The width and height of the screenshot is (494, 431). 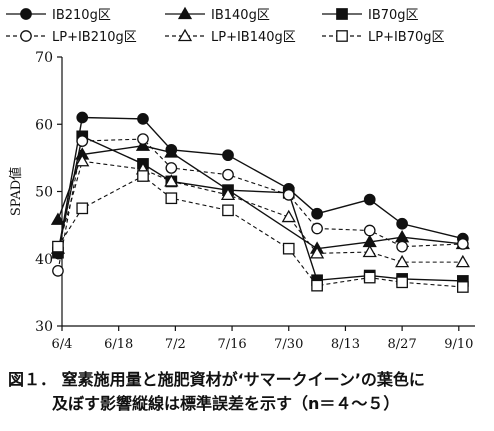 What do you see at coordinates (44, 327) in the screenshot?
I see `y-tick-label: 30` at bounding box center [44, 327].